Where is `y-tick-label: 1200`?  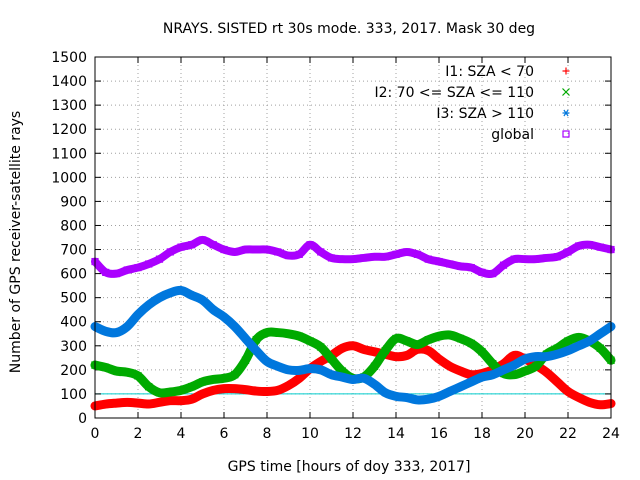
y-tick-label: 1200 is located at coordinates (69, 130).